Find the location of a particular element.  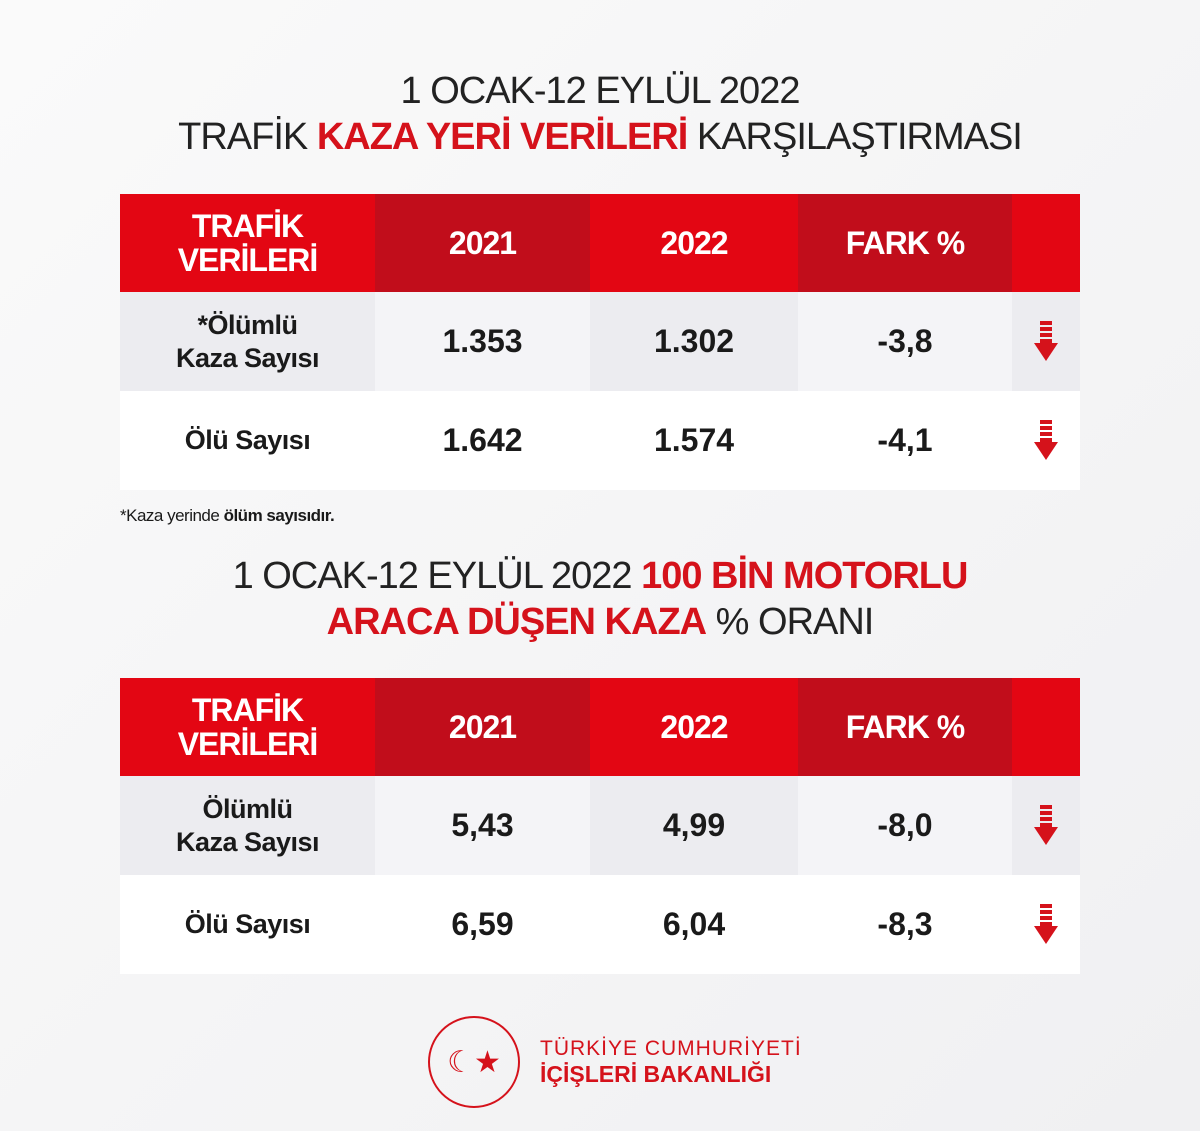

title-text: KARŞILAŞTIRMASI is located at coordinates (855, 137).